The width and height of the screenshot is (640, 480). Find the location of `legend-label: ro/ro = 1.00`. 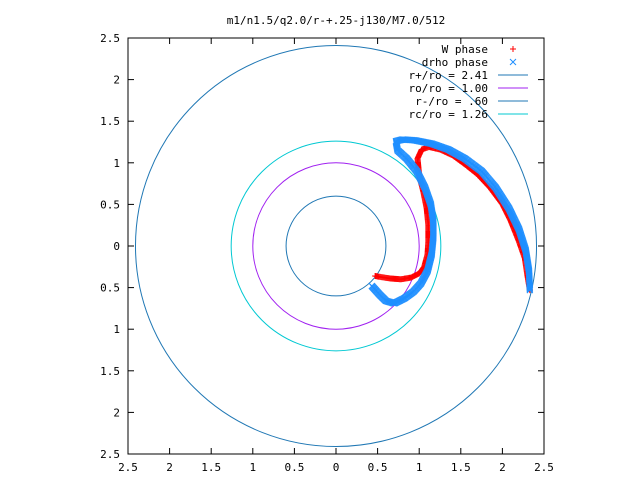

legend-label: ro/ro = 1.00 is located at coordinates (448, 88).